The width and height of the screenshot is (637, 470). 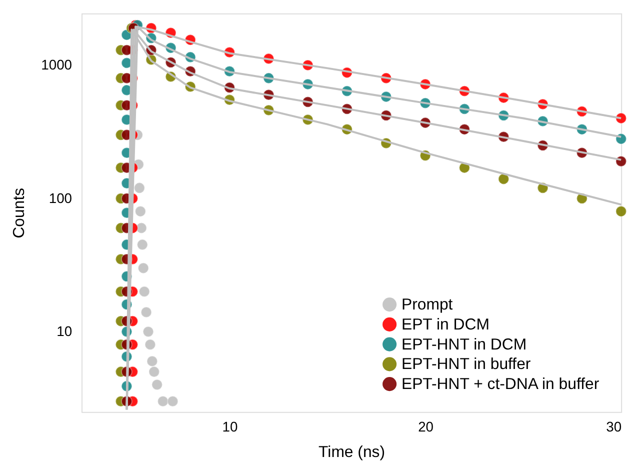 What do you see at coordinates (352, 453) in the screenshot?
I see `x-axis-title: Time (ns)` at bounding box center [352, 453].